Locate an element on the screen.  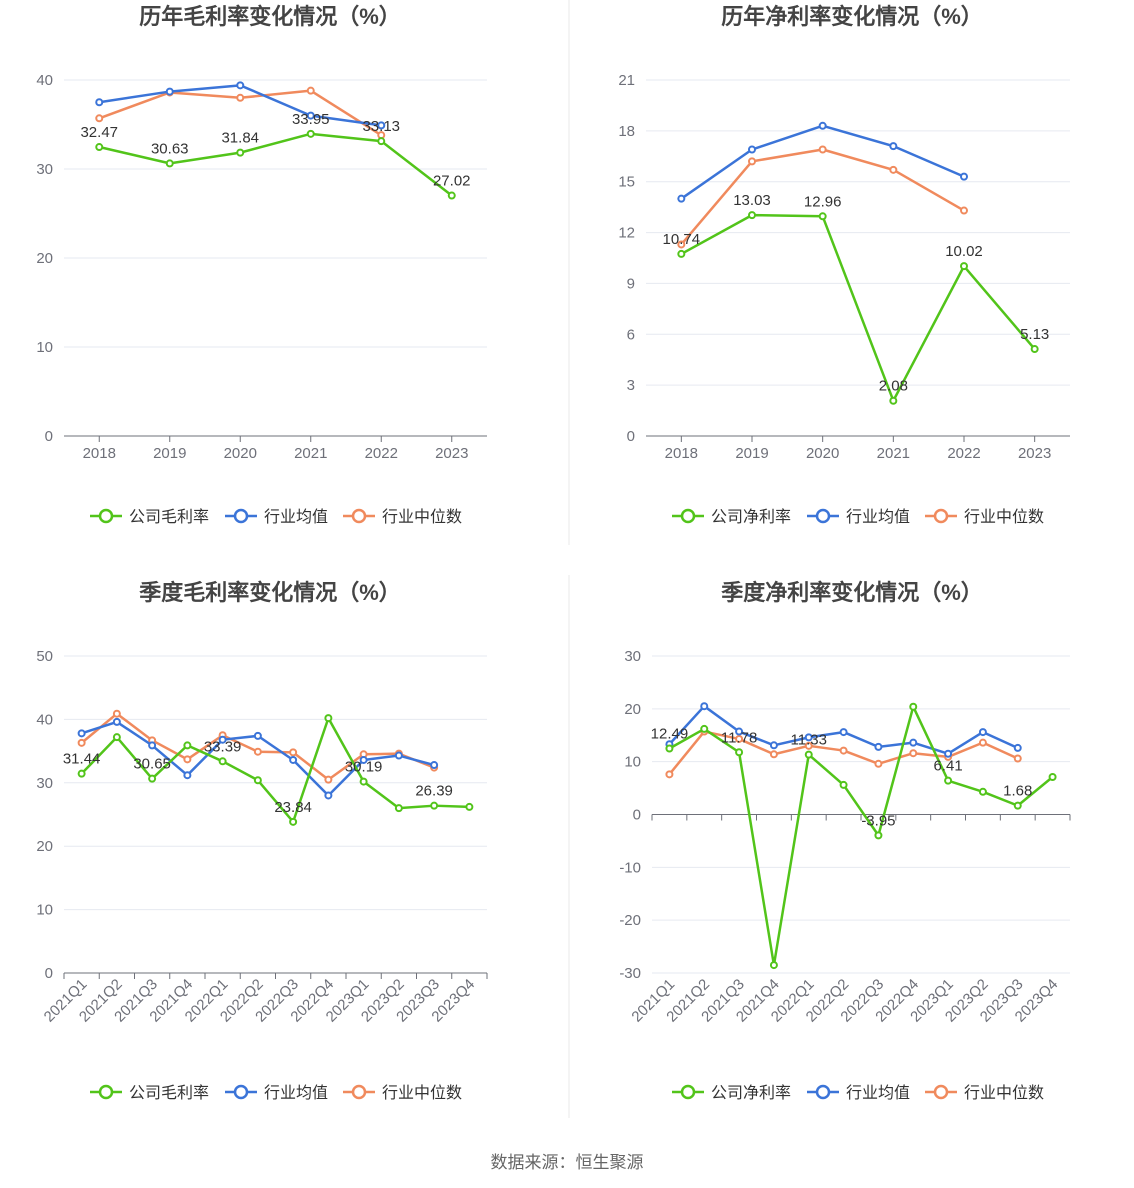
chart-title: 历年毛利率变化情况（%） is located at coordinates (270, 16).